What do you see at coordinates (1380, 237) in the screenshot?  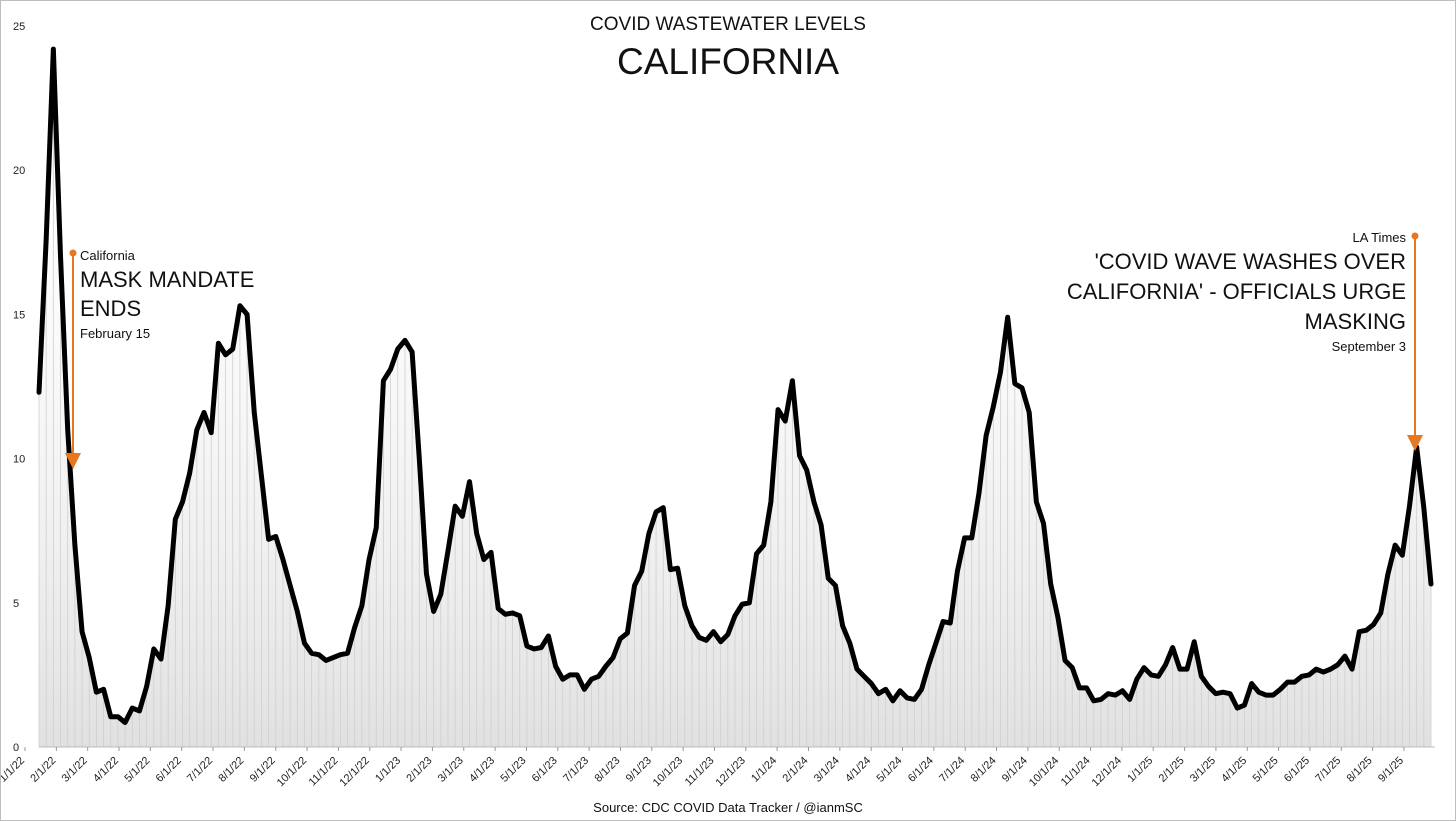 I see `annotation-kicker: LA Times` at bounding box center [1380, 237].